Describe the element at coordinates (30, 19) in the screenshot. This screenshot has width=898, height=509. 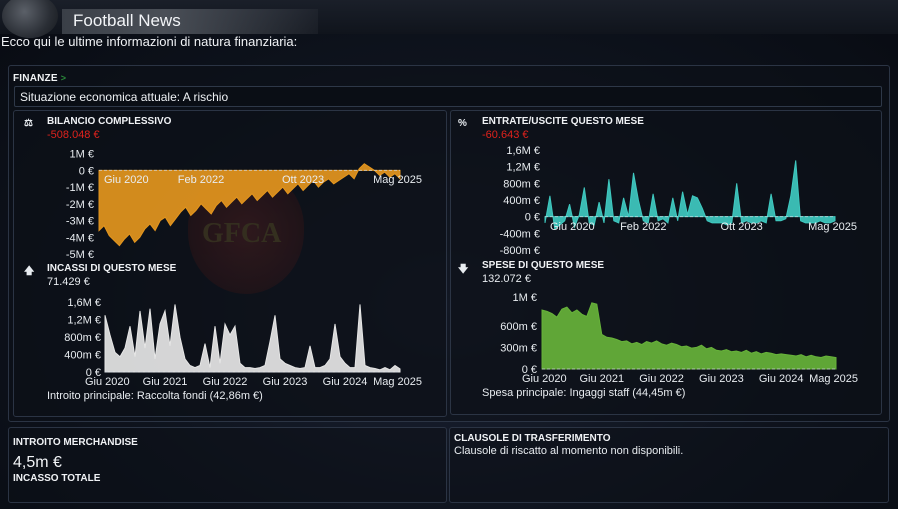
I see `football-icon` at that location.